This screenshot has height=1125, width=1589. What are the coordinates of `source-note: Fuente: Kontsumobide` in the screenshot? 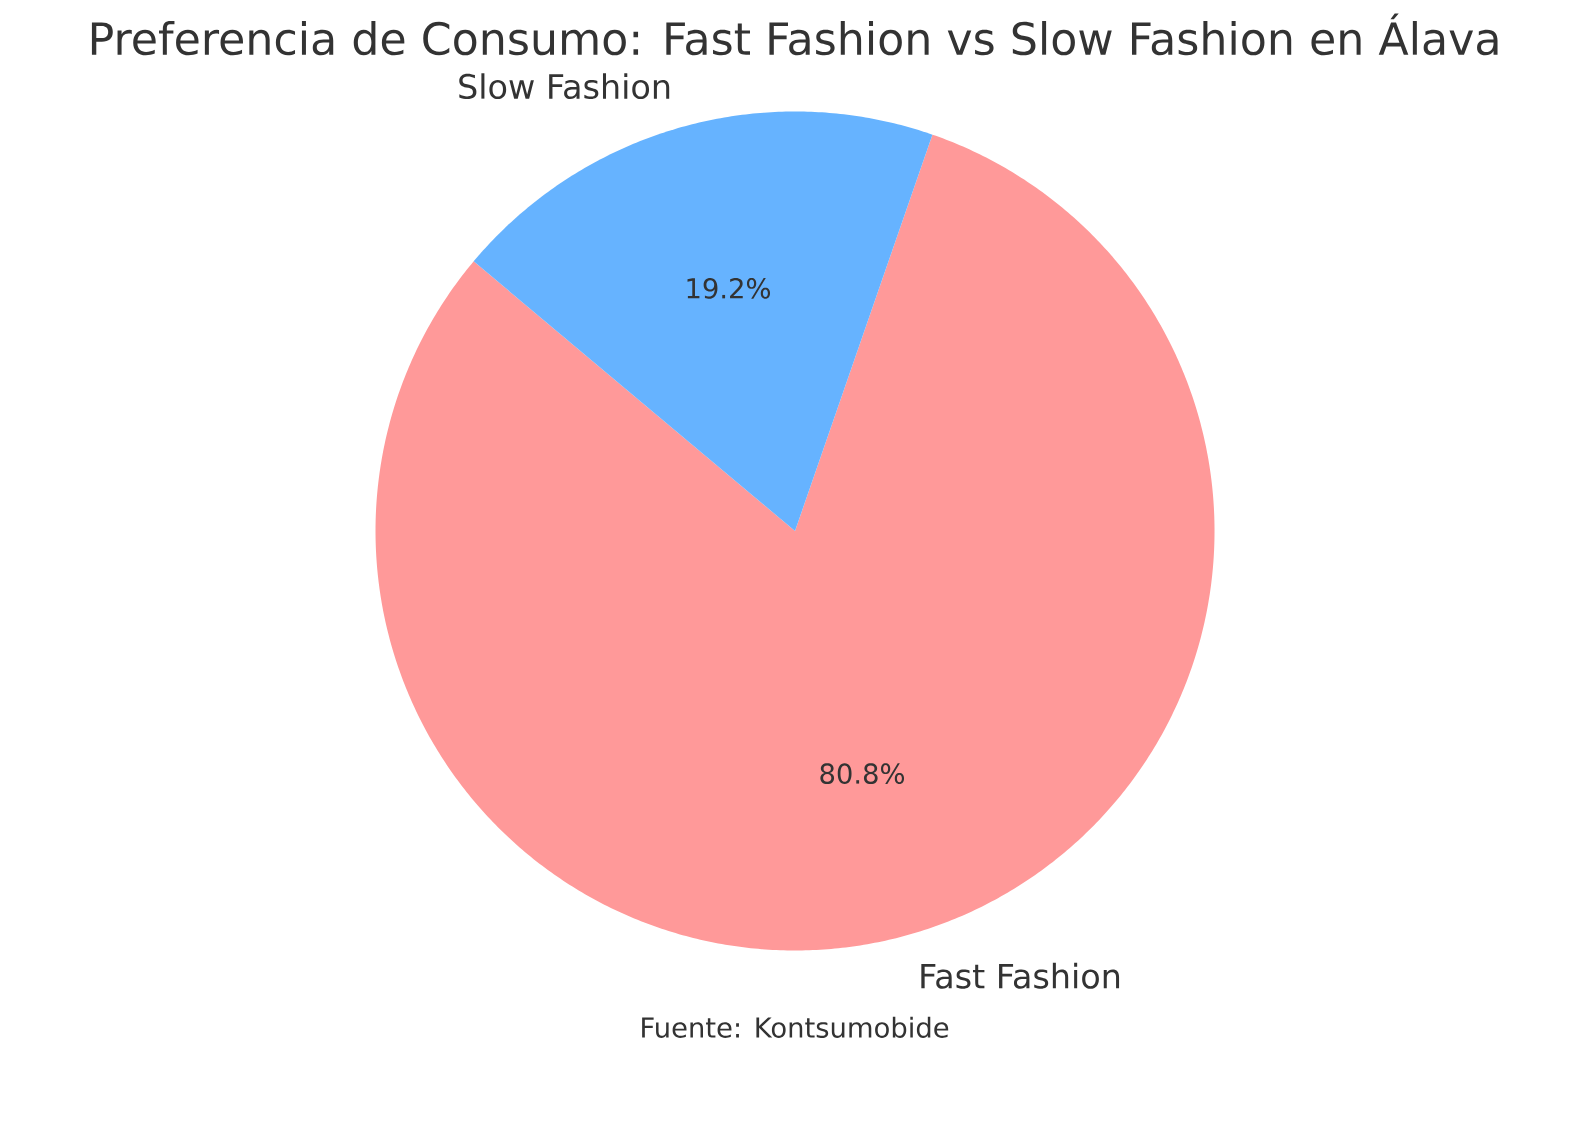 It's located at (795, 1027).